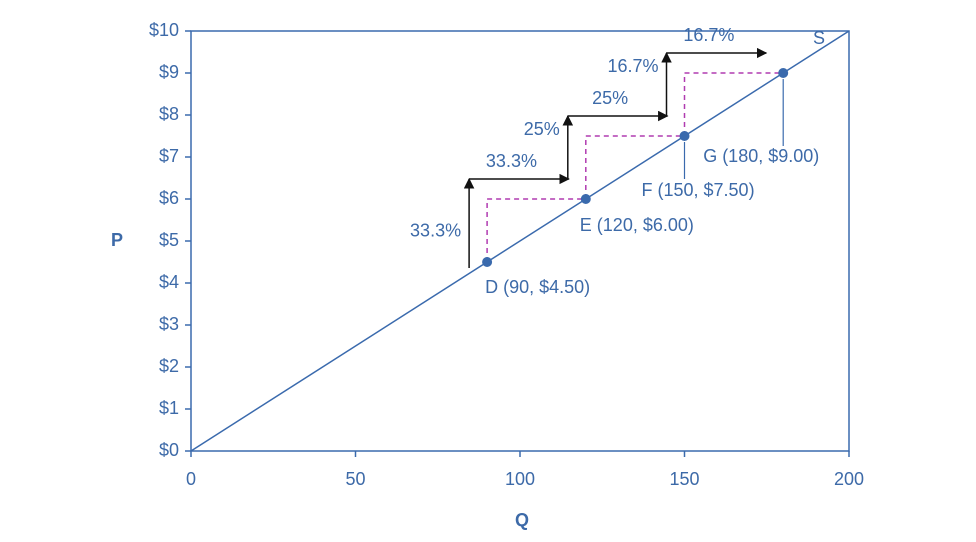  Describe the element at coordinates (191, 479) in the screenshot. I see `x-tick-label: 0` at that location.